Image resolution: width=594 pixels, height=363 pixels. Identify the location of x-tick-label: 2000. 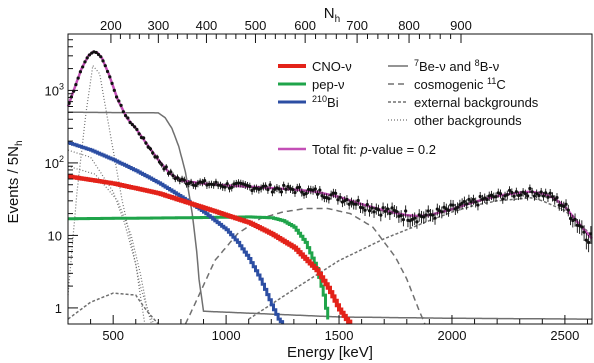
(452, 335).